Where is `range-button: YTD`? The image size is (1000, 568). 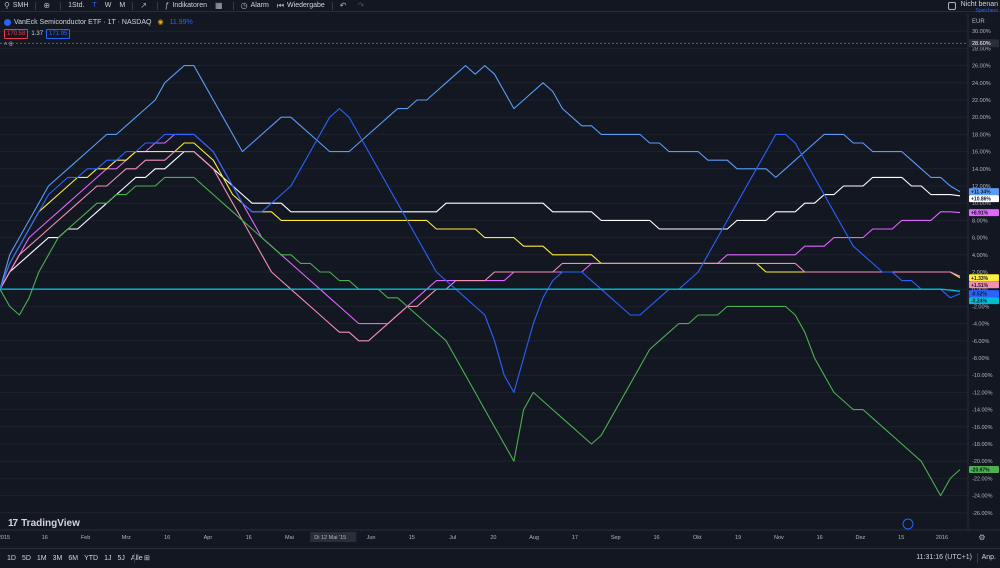
range-button: YTD is located at coordinates (91, 558).